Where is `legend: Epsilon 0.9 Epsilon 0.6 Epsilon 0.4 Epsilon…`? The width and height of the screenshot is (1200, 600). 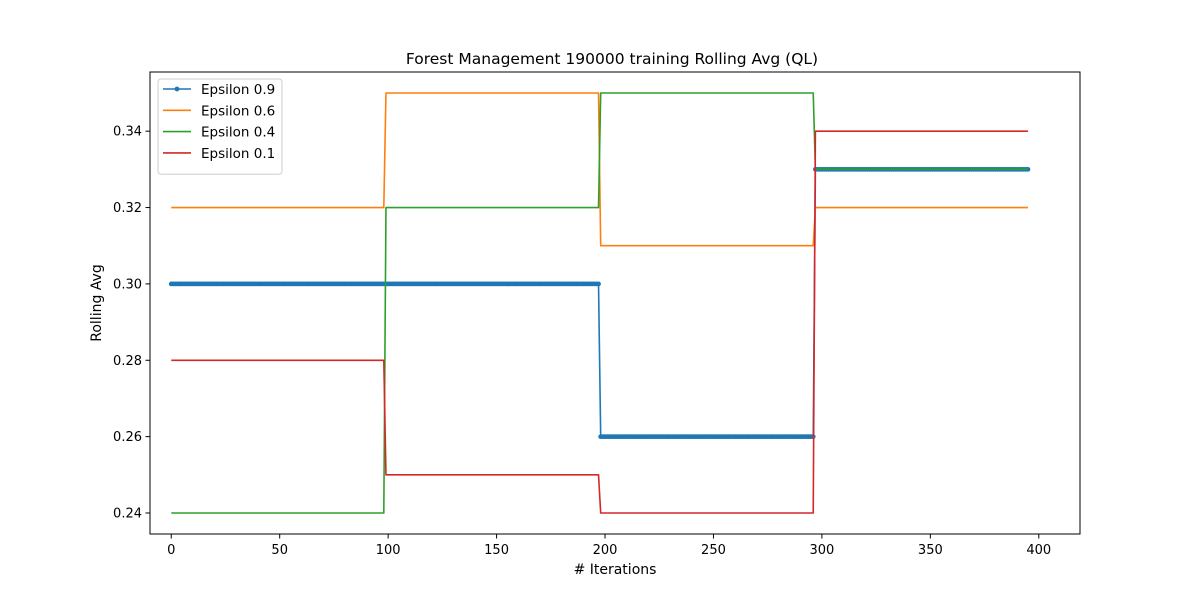 legend: Epsilon 0.9 Epsilon 0.6 Epsilon 0.4 Epsilon… is located at coordinates (220, 126).